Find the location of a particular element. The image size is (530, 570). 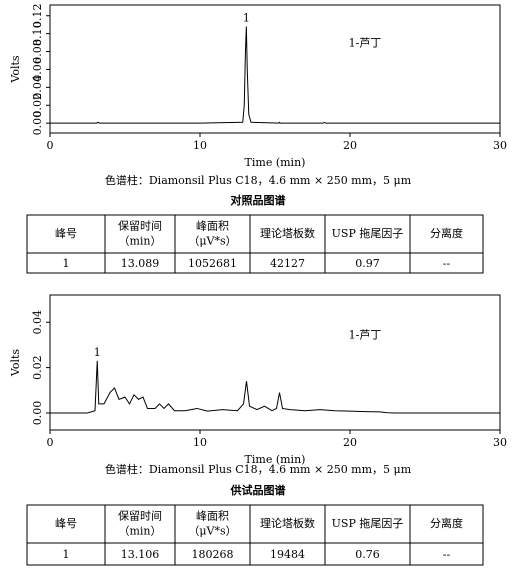

y-tick-label: 0.12 is located at coordinates (37, 15).